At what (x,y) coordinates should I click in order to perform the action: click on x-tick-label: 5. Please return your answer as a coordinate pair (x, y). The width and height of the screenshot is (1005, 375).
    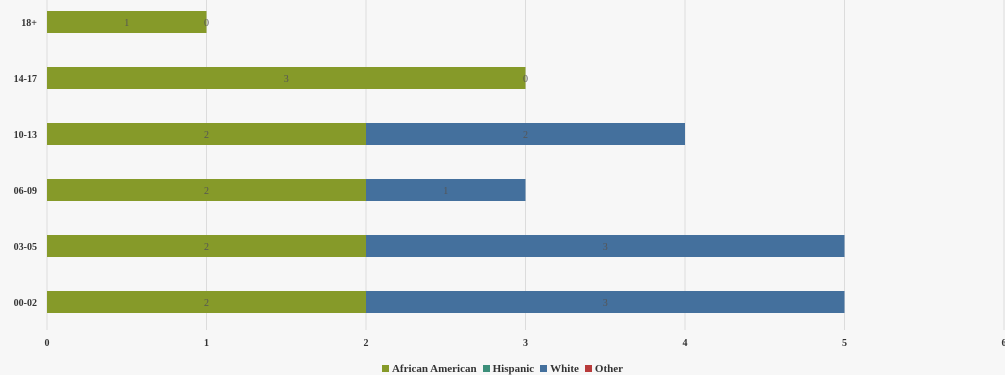
    Looking at the image, I should click on (844, 343).